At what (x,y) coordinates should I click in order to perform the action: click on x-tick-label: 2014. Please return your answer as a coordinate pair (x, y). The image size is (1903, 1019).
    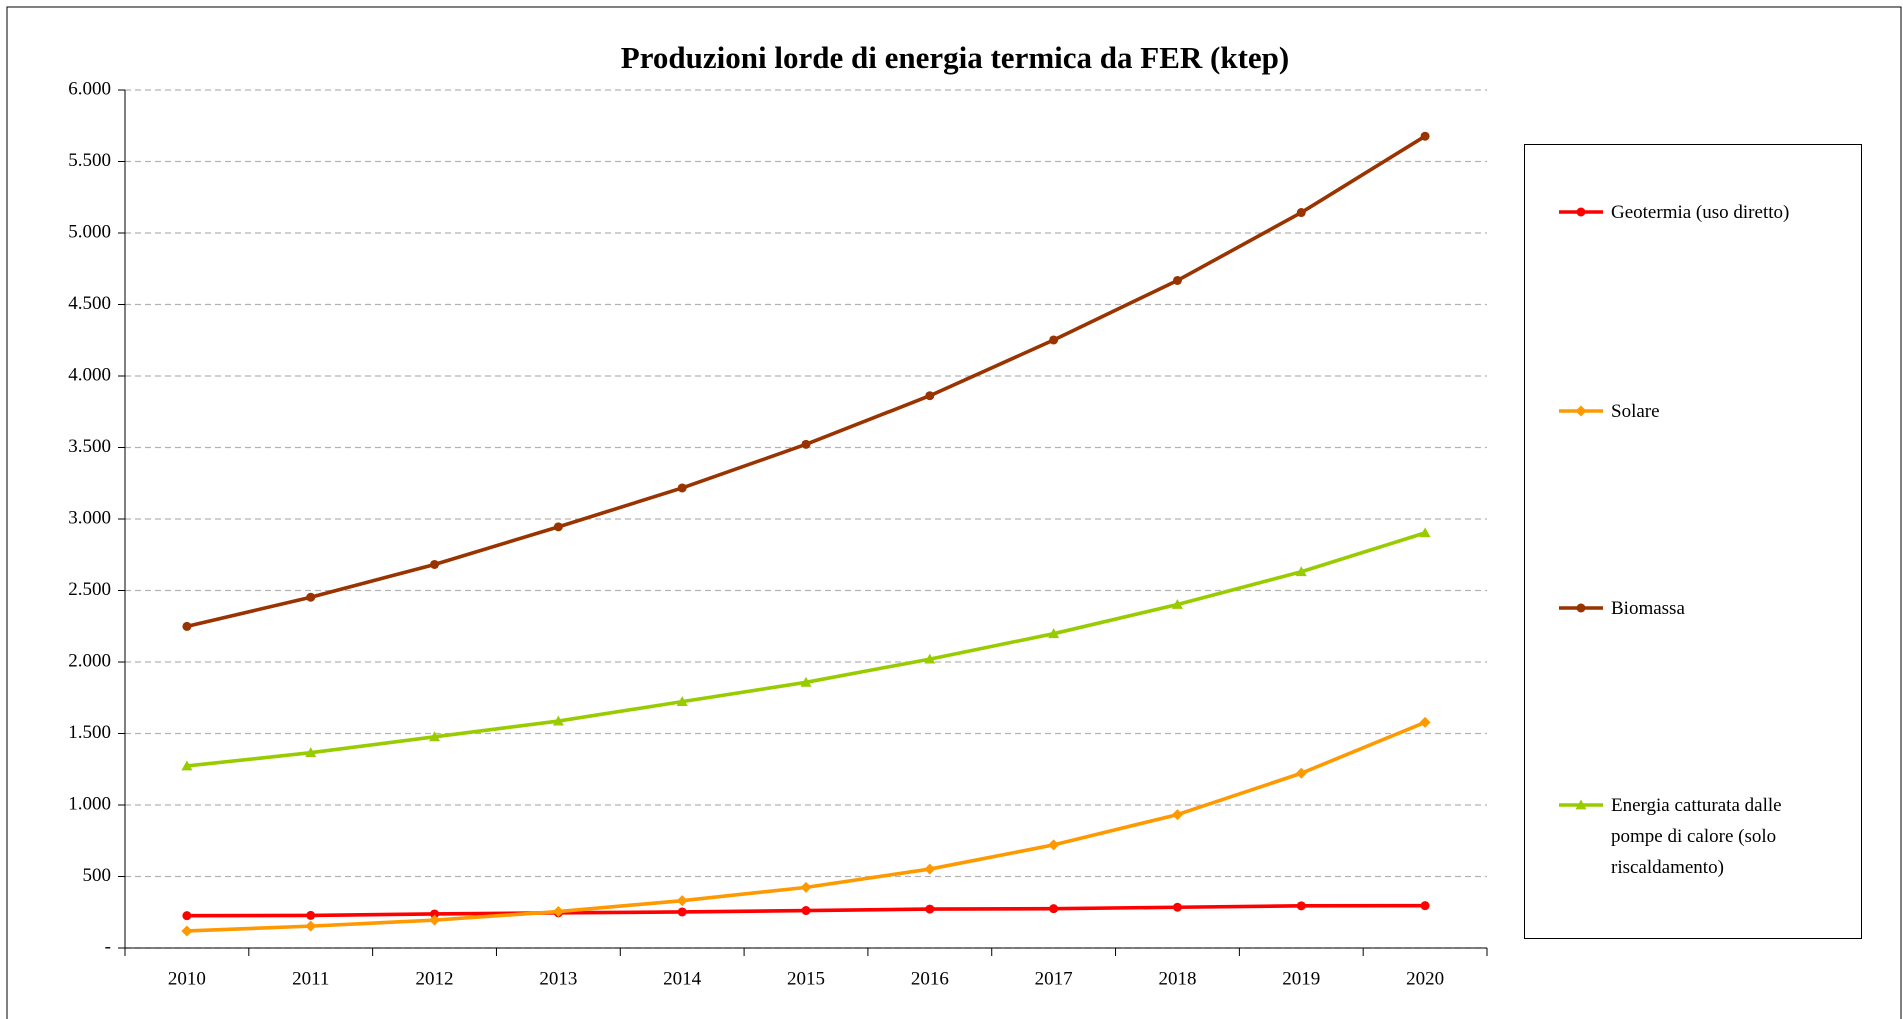
    Looking at the image, I should click on (682, 978).